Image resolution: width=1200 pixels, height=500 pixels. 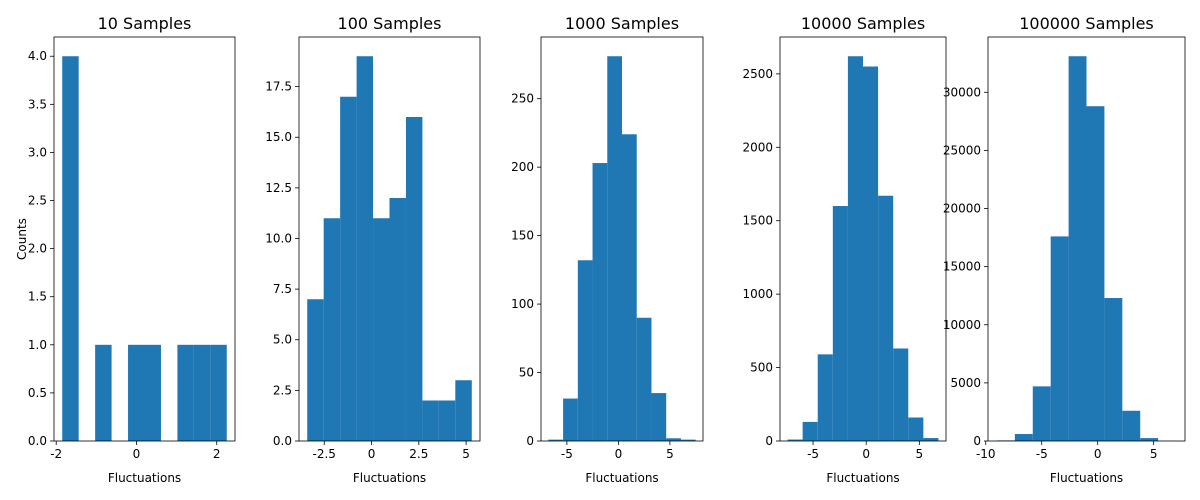 What do you see at coordinates (962, 209) in the screenshot?
I see `y-tick-label-5-5: 20000` at bounding box center [962, 209].